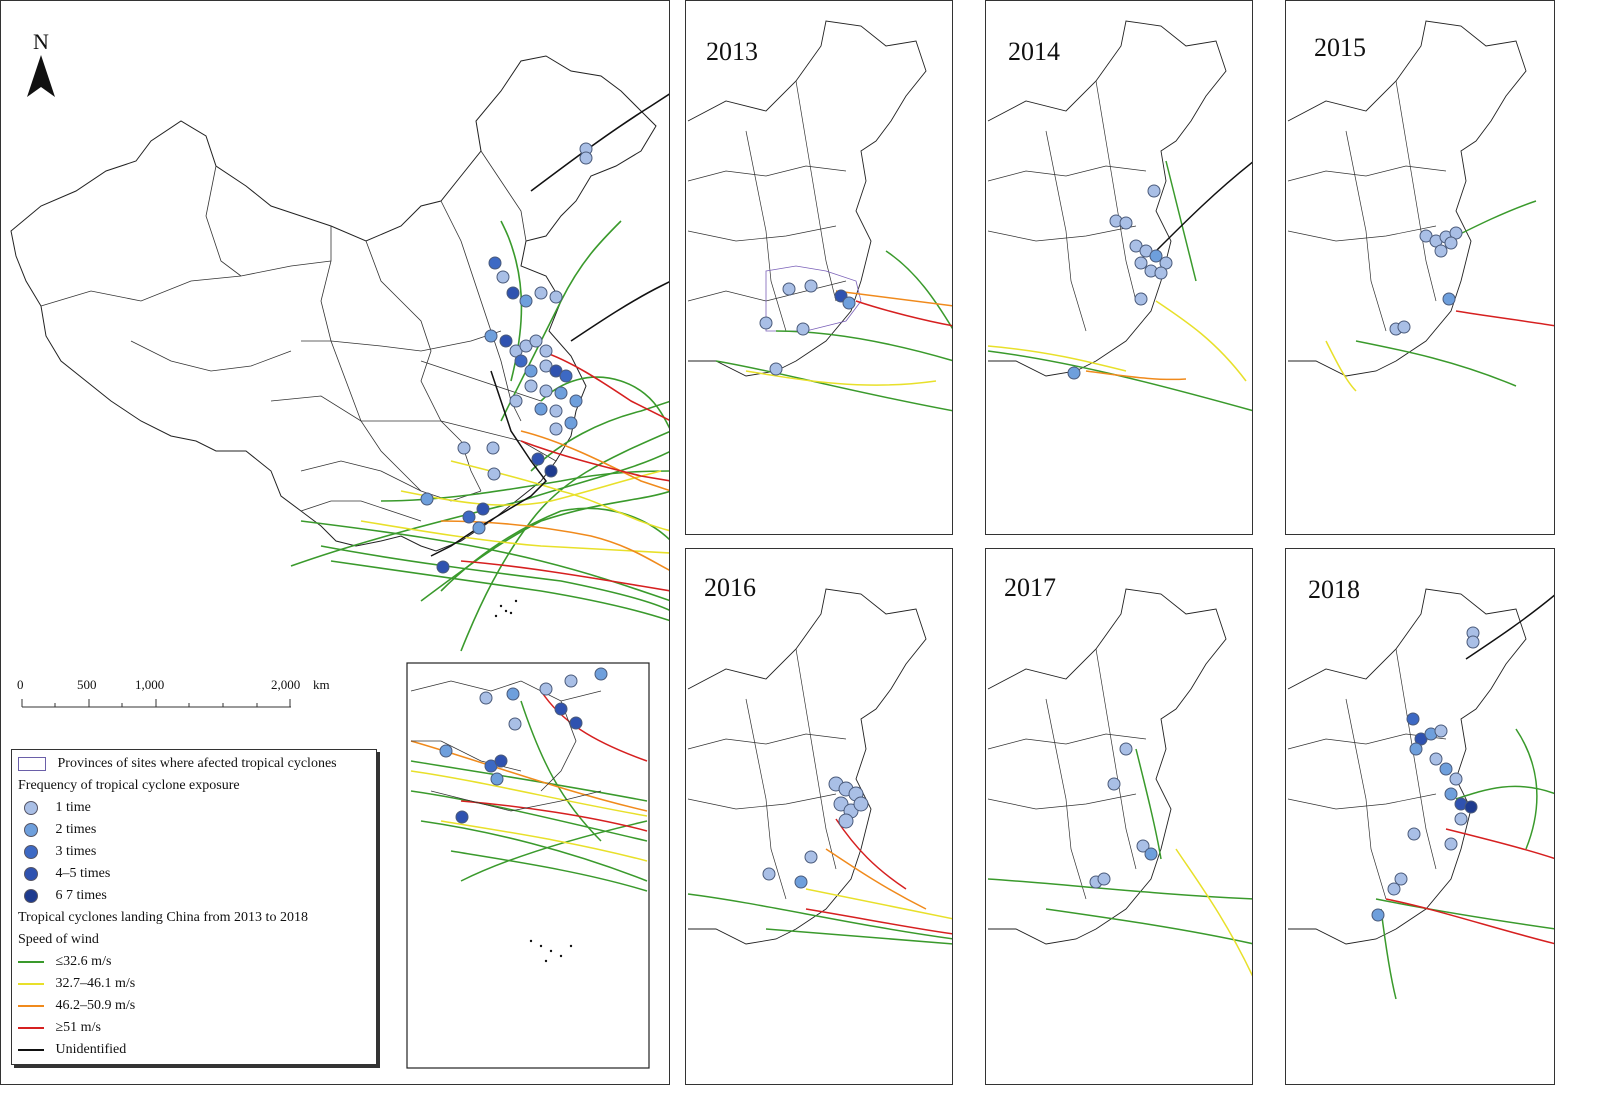 This screenshot has width=1599, height=1106. What do you see at coordinates (83, 961) in the screenshot?
I see `speed-label: ≤32.6 m/s` at bounding box center [83, 961].